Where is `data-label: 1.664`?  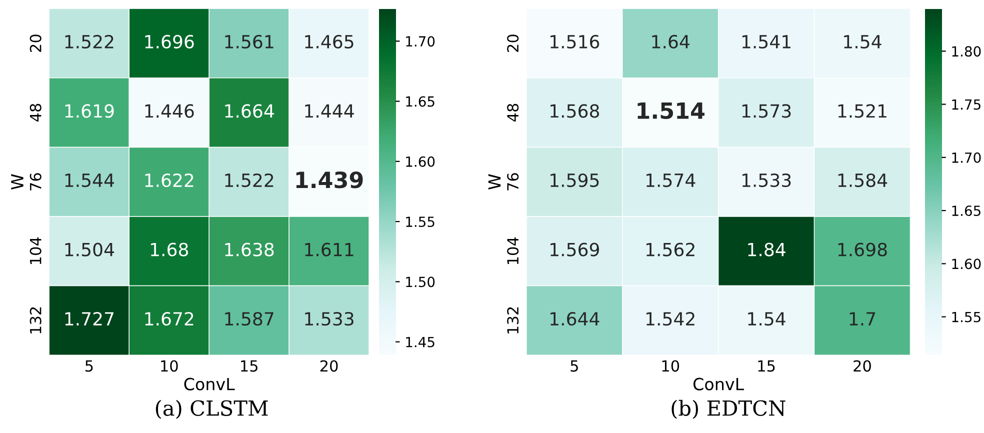
data-label: 1.664 is located at coordinates (249, 111).